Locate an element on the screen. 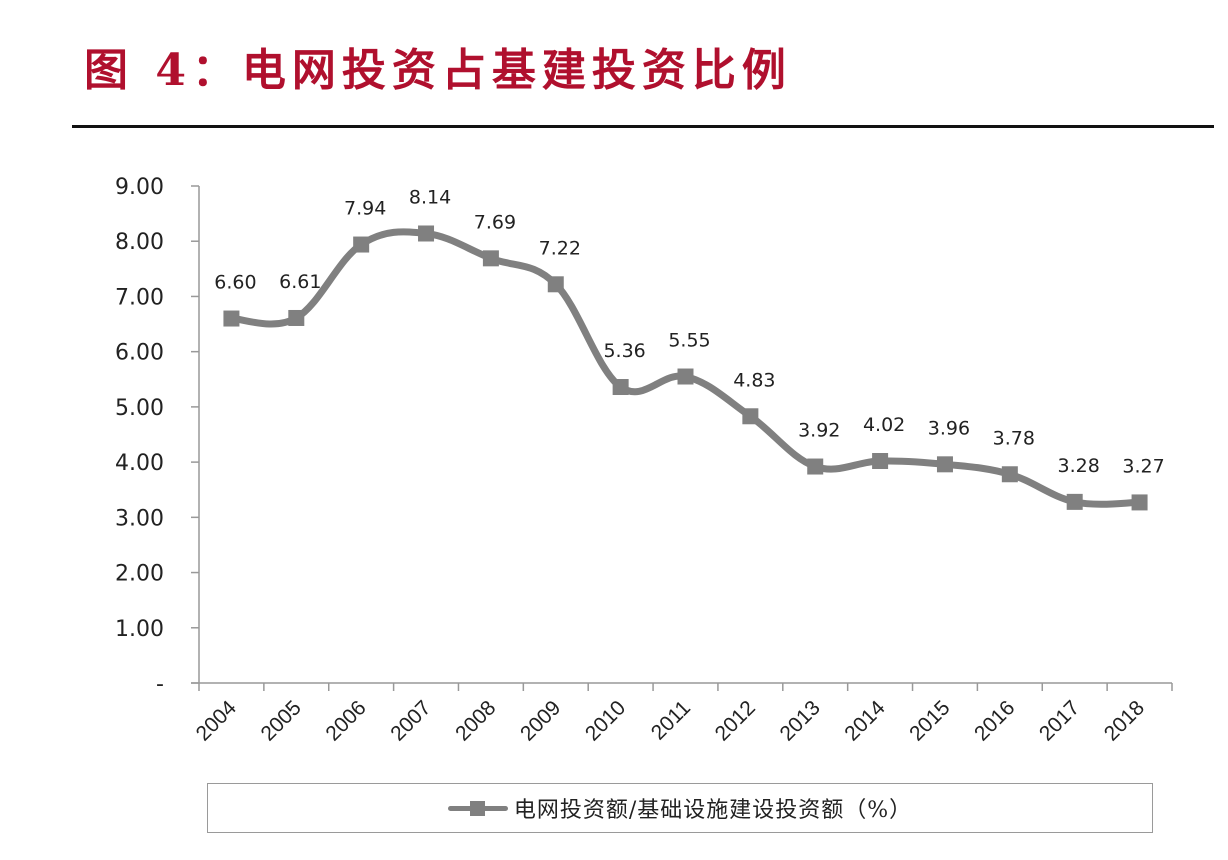 The image size is (1228, 860). y-tick-label: 5.00 is located at coordinates (139, 408).